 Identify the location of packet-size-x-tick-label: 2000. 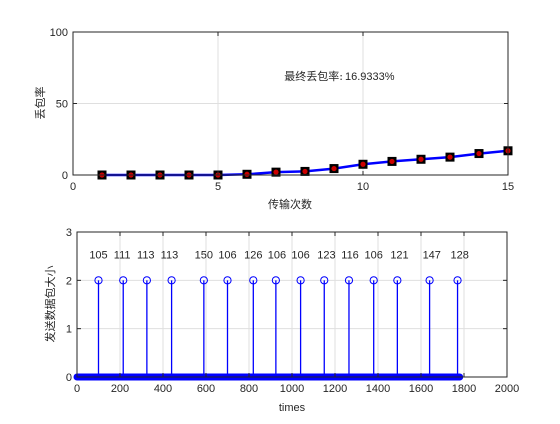
(507, 389).